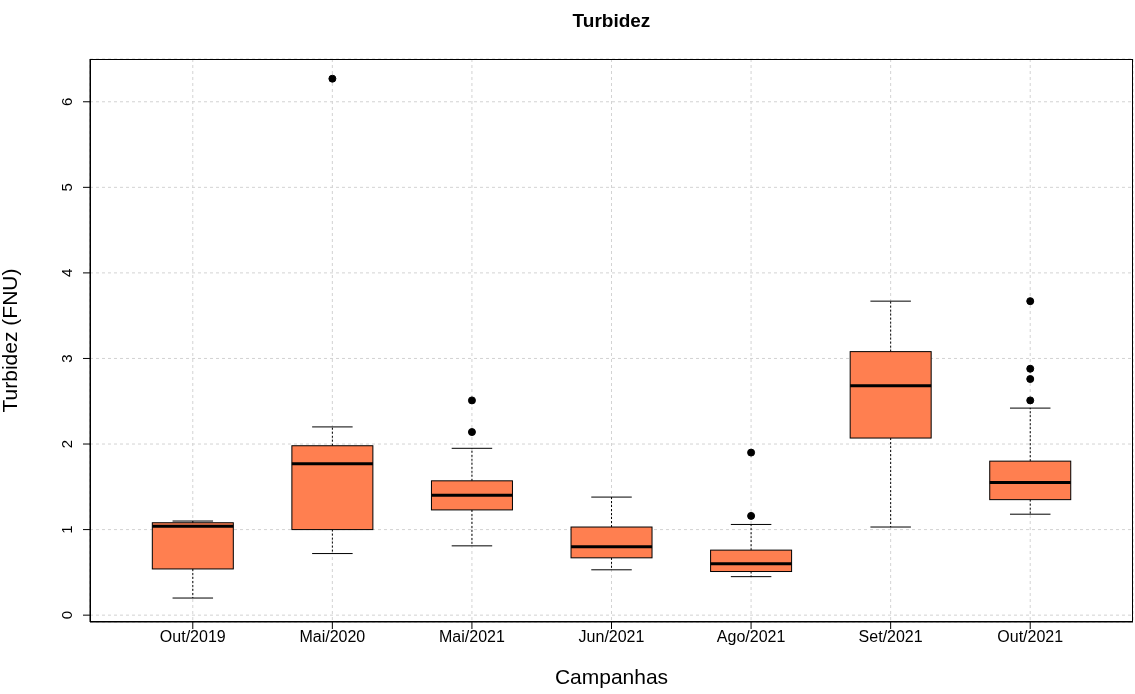 Image resolution: width=1135 pixels, height=694 pixels. I want to click on y-tick-label: 5, so click(67, 187).